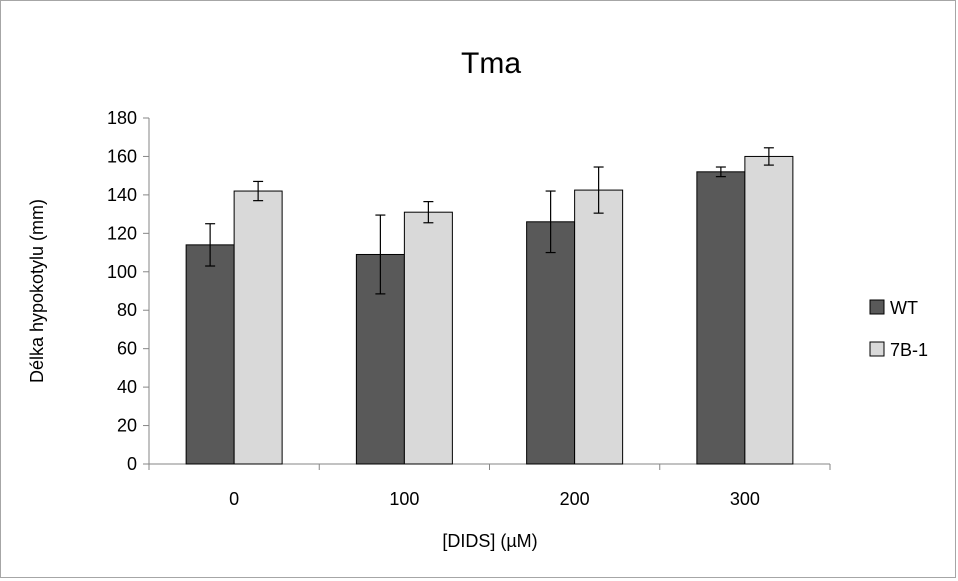  What do you see at coordinates (404, 499) in the screenshot?
I see `x-tick-label: 100` at bounding box center [404, 499].